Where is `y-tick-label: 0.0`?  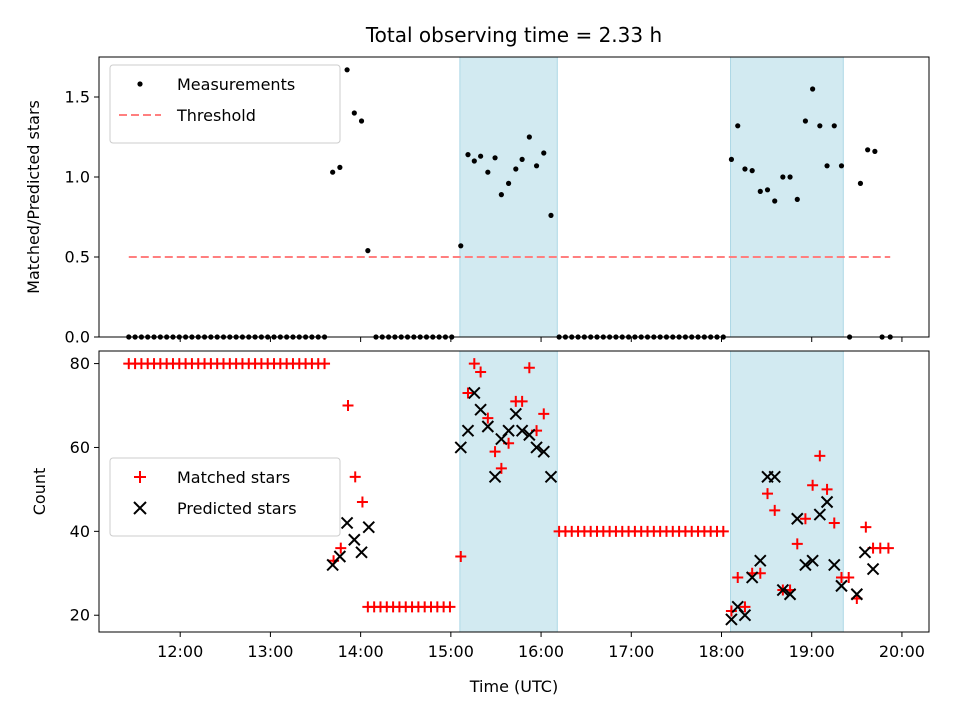 y-tick-label: 0.0 is located at coordinates (77, 337).